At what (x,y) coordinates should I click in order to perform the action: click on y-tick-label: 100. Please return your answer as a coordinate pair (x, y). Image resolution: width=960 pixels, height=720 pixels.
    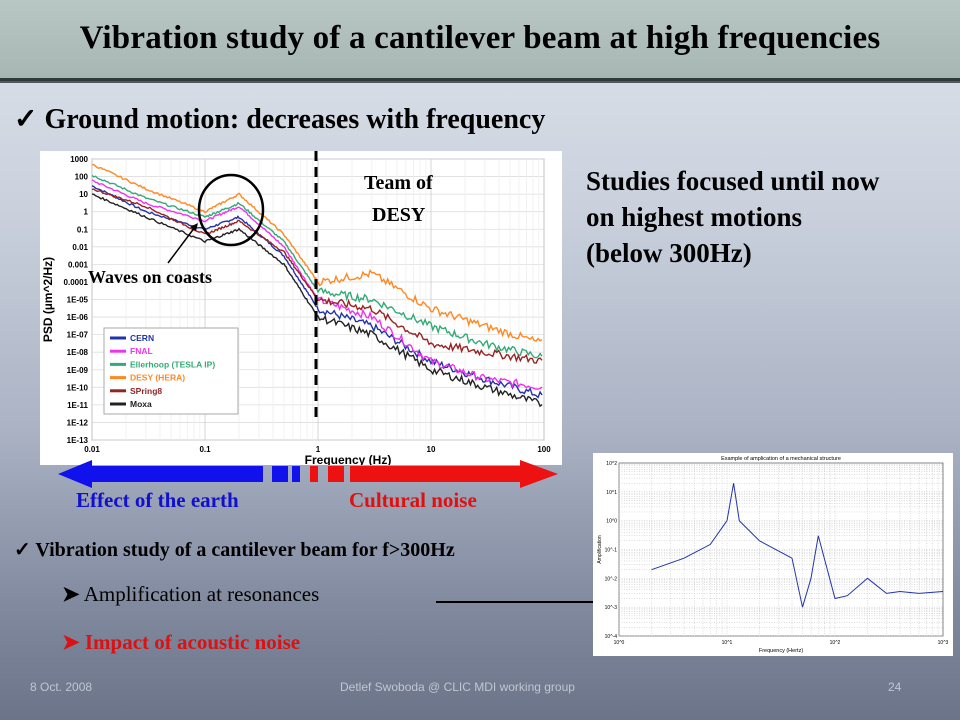
    Looking at the image, I should click on (82, 177).